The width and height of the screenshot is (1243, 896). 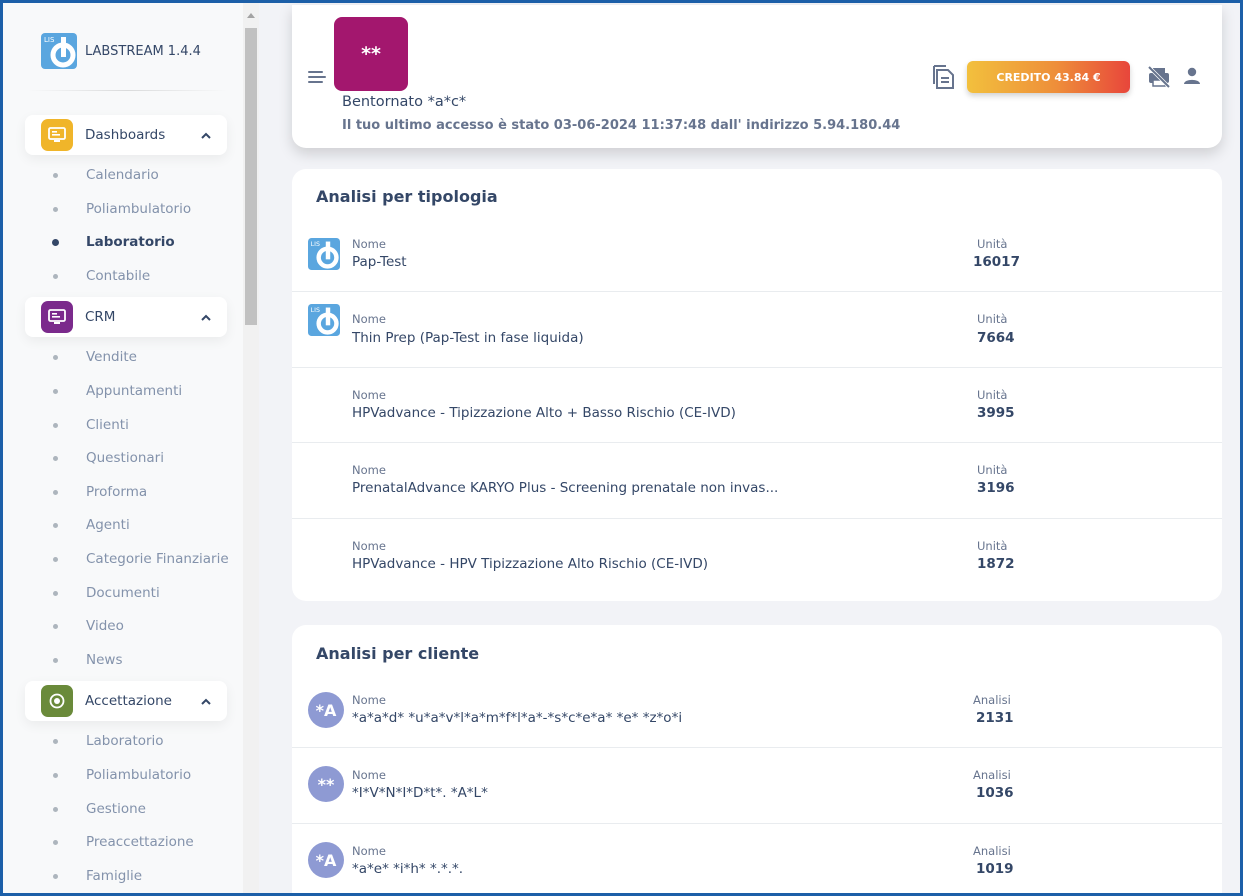 I want to click on sidebar-item-label: Poliambulatorio, so click(x=139, y=209).